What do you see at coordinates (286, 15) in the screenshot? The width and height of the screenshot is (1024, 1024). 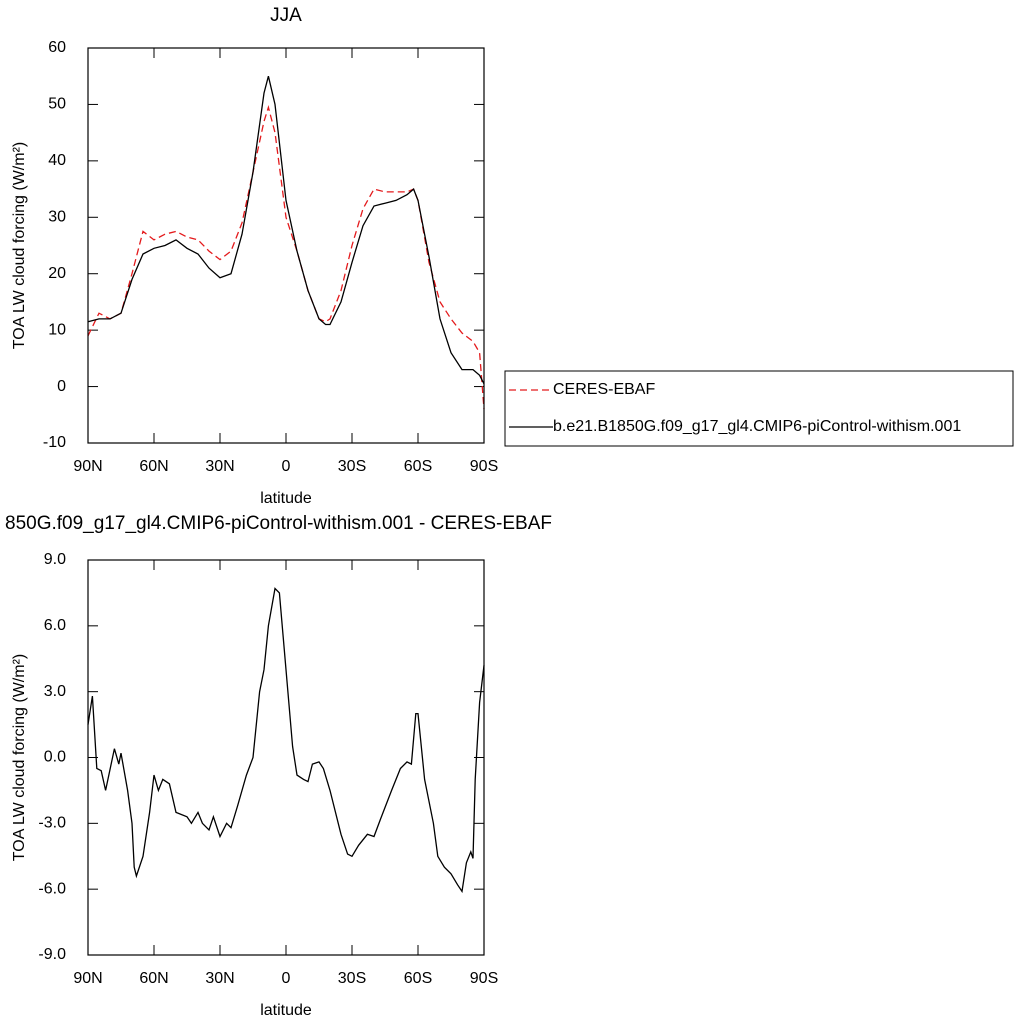 I see `chart-title: JJA` at bounding box center [286, 15].